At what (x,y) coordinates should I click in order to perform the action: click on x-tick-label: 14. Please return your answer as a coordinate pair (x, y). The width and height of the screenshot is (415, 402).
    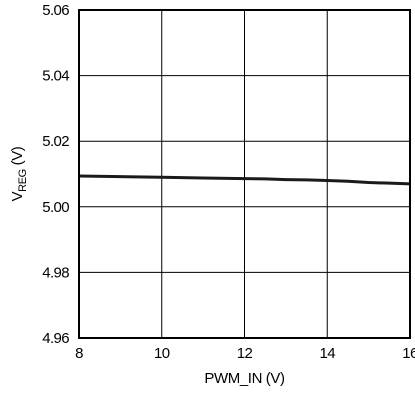
    Looking at the image, I should click on (328, 353).